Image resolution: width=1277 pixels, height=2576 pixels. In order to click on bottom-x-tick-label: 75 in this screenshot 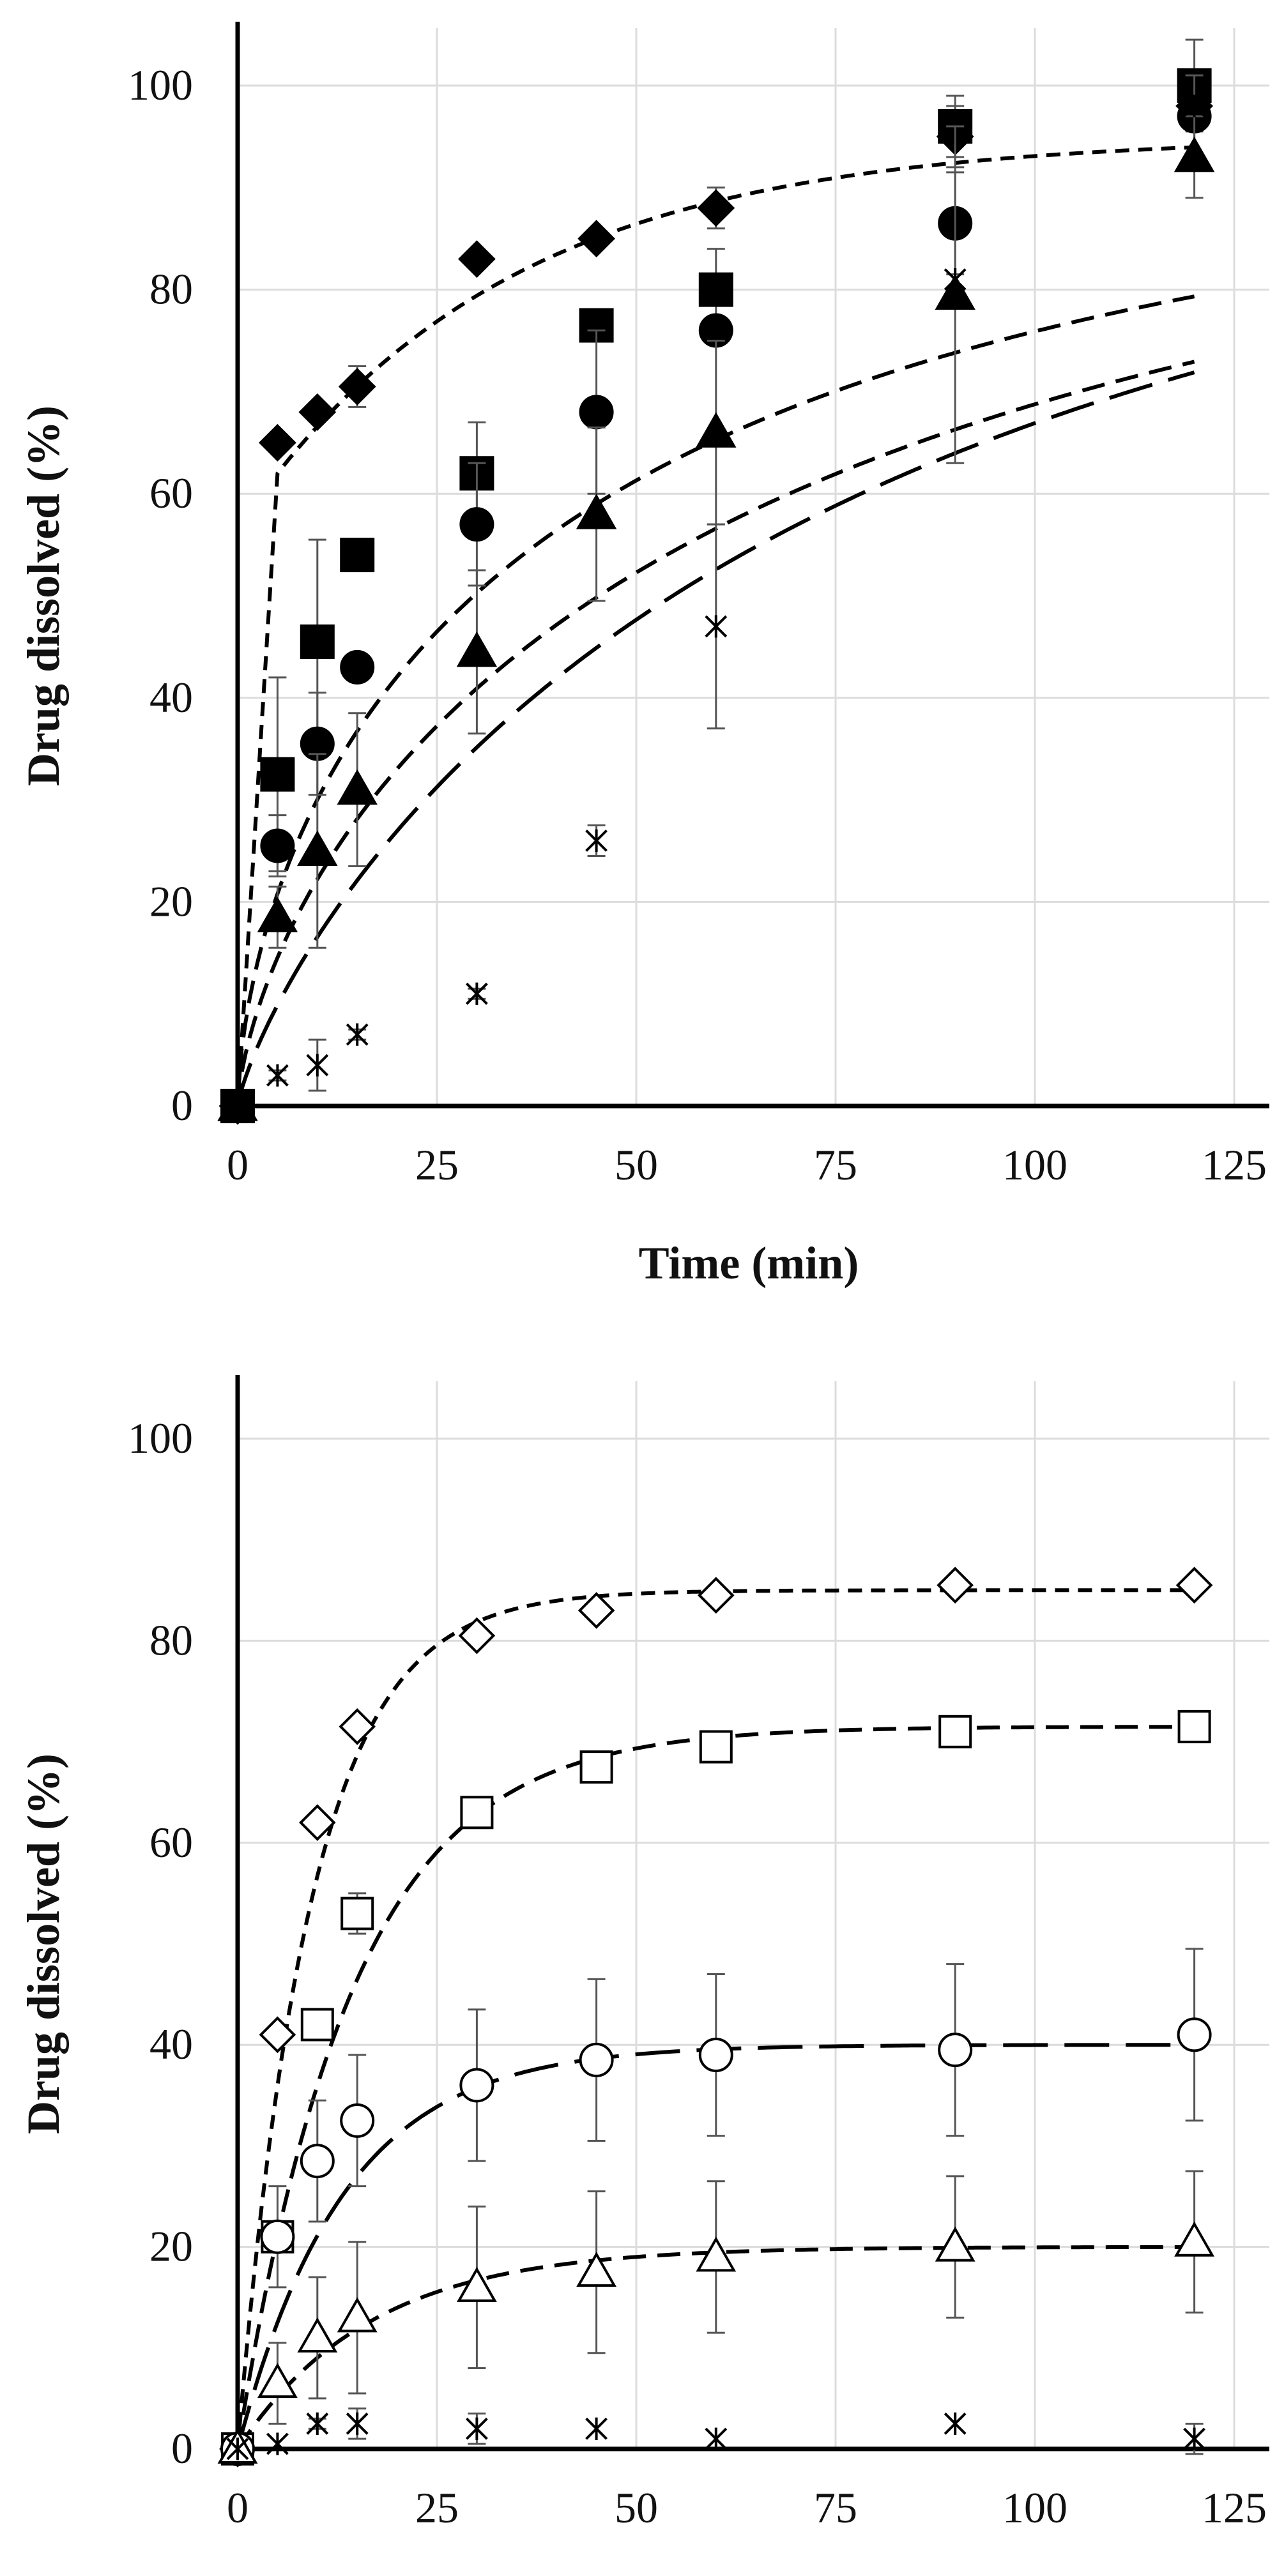, I will do `click(835, 2508)`.